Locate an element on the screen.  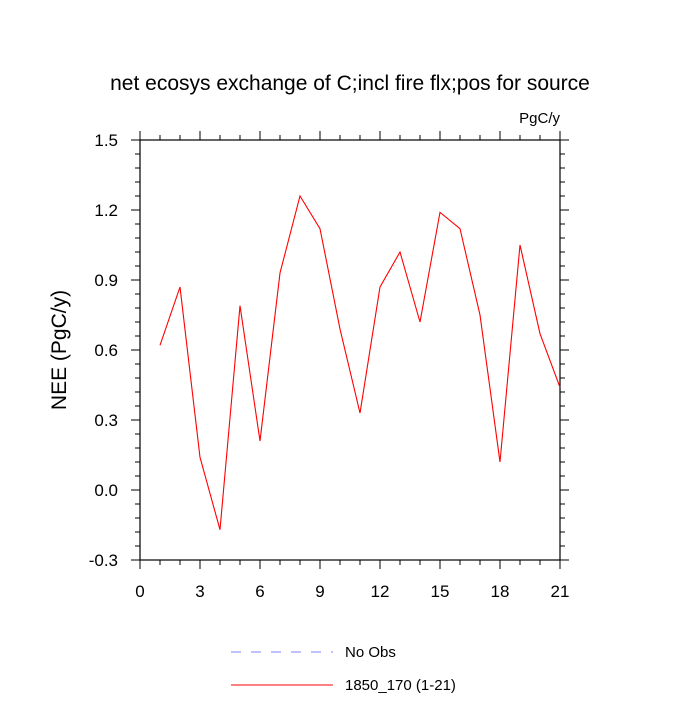
y-tick-label: 0.9 is located at coordinates (106, 280).